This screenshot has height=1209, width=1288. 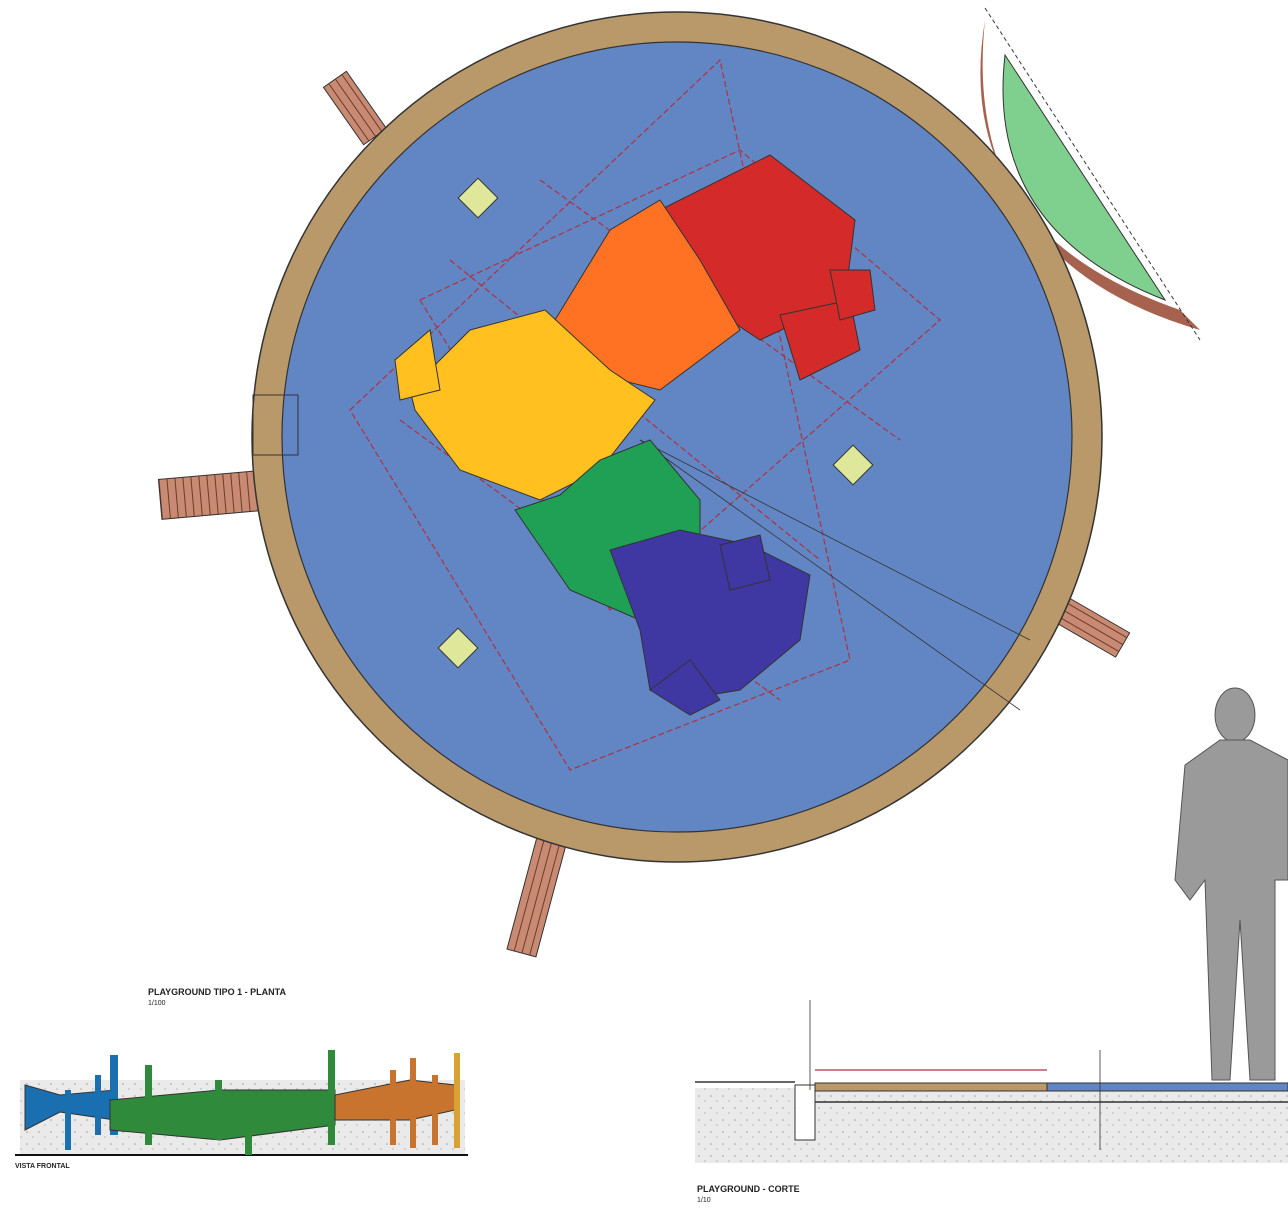 What do you see at coordinates (42, 1166) in the screenshot?
I see `elevation-title: VISTA FRONTAL` at bounding box center [42, 1166].